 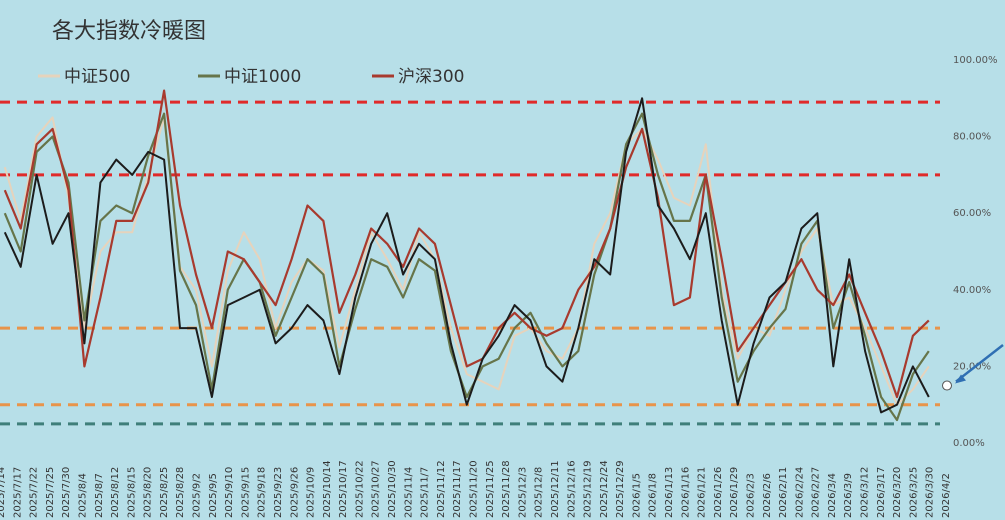 I want to click on y-tick-label: 20.00%, so click(x=972, y=366).